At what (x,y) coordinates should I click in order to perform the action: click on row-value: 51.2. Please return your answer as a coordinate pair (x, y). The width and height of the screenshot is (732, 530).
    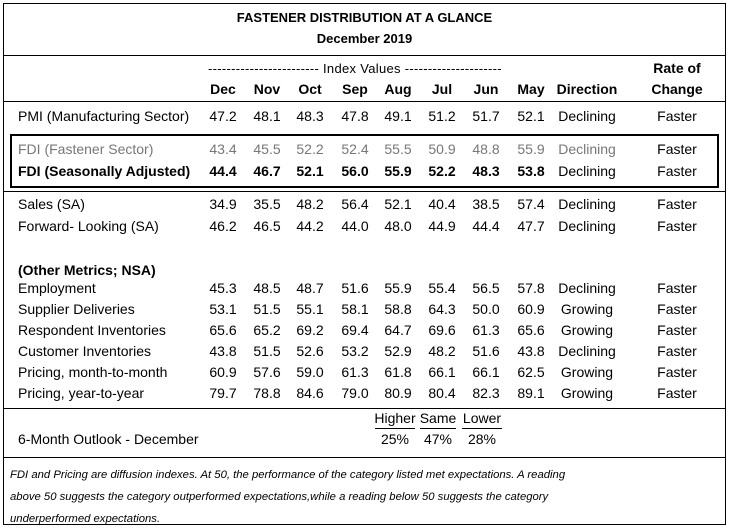
    Looking at the image, I should click on (442, 116).